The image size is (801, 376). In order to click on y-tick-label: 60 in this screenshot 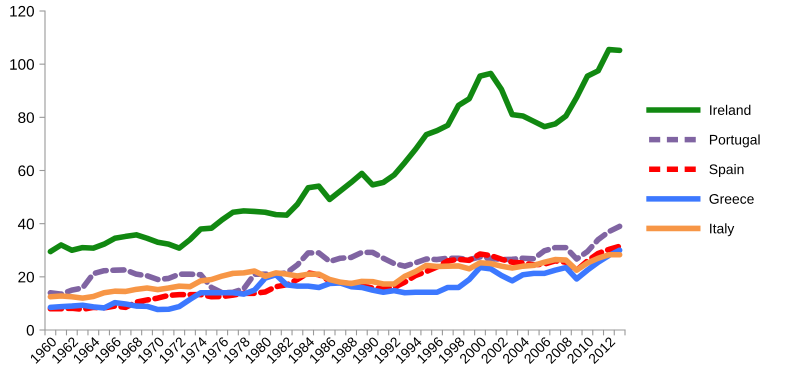, I will do `click(26, 170)`.